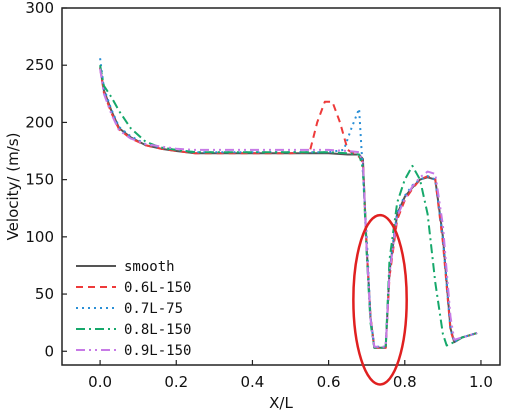 The width and height of the screenshot is (512, 415). Describe the element at coordinates (329, 382) in the screenshot. I see `x-tick-label: 0.6` at that location.